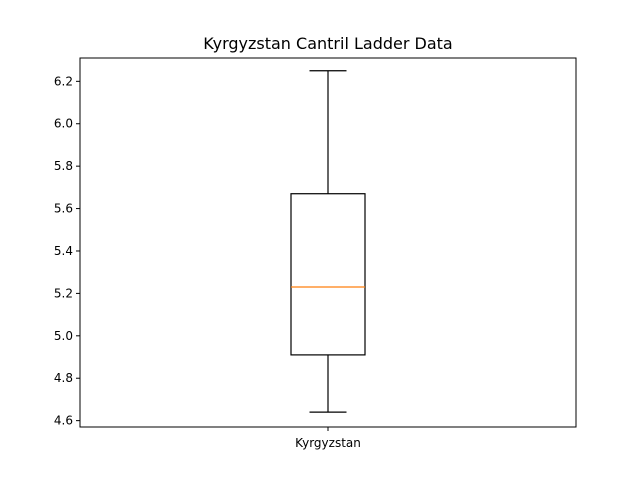 This screenshot has height=480, width=640. I want to click on y-tick-label: 4.8, so click(63, 378).